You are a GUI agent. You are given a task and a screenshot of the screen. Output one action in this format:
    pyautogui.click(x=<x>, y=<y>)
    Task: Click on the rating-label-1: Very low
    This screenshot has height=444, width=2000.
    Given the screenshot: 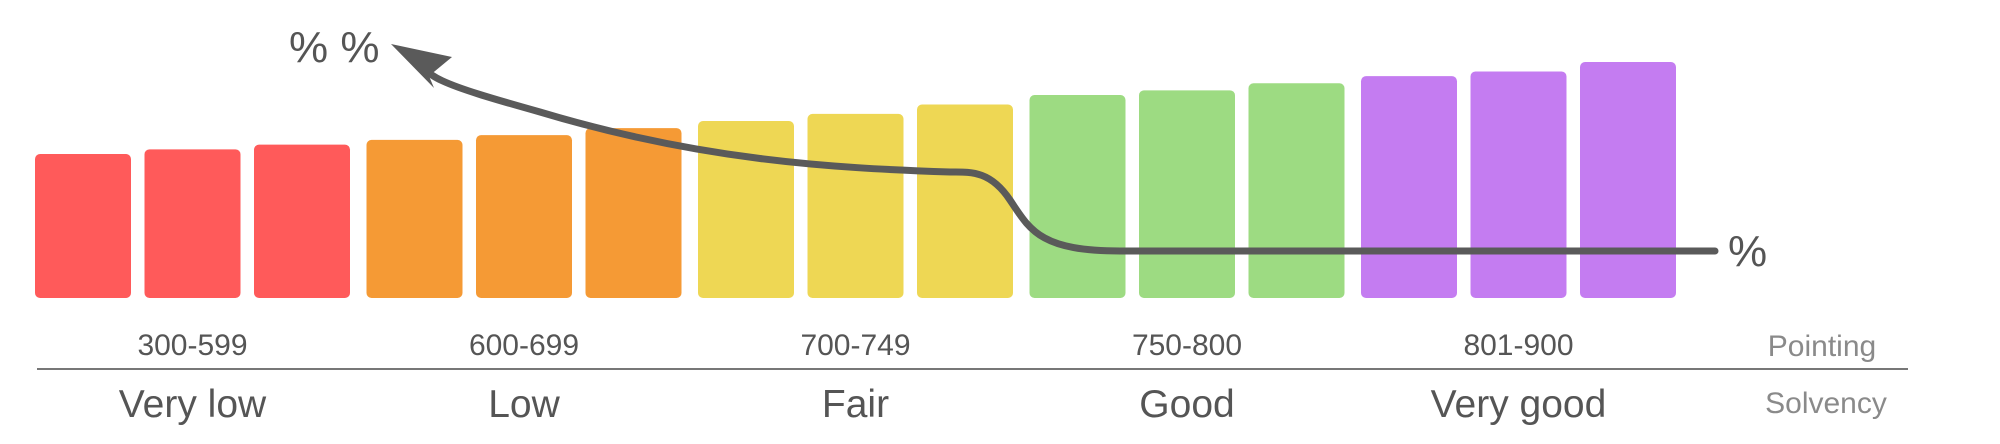 What is the action you would take?
    pyautogui.click(x=193, y=404)
    